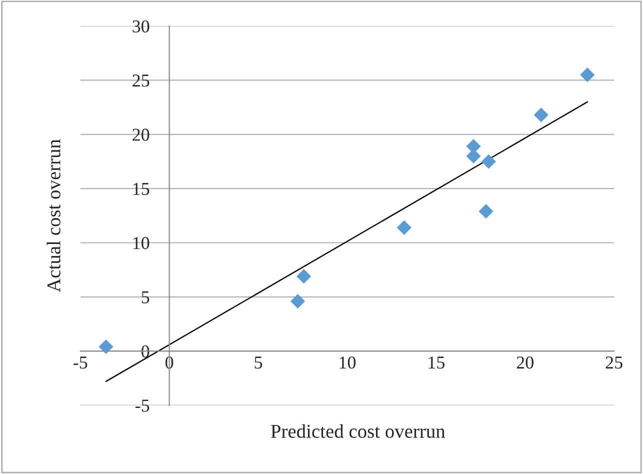 This screenshot has height=474, width=643. What do you see at coordinates (53, 215) in the screenshot?
I see `y-axis-title: Actual cost overrun` at bounding box center [53, 215].